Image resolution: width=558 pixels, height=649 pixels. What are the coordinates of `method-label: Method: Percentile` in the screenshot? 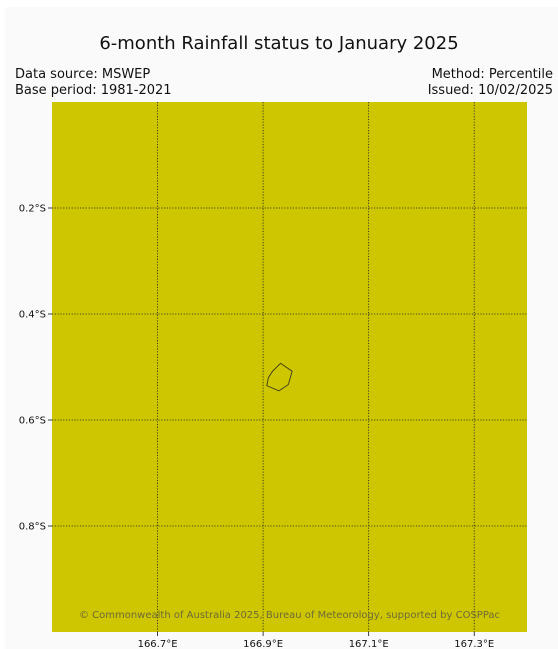 It's located at (492, 74).